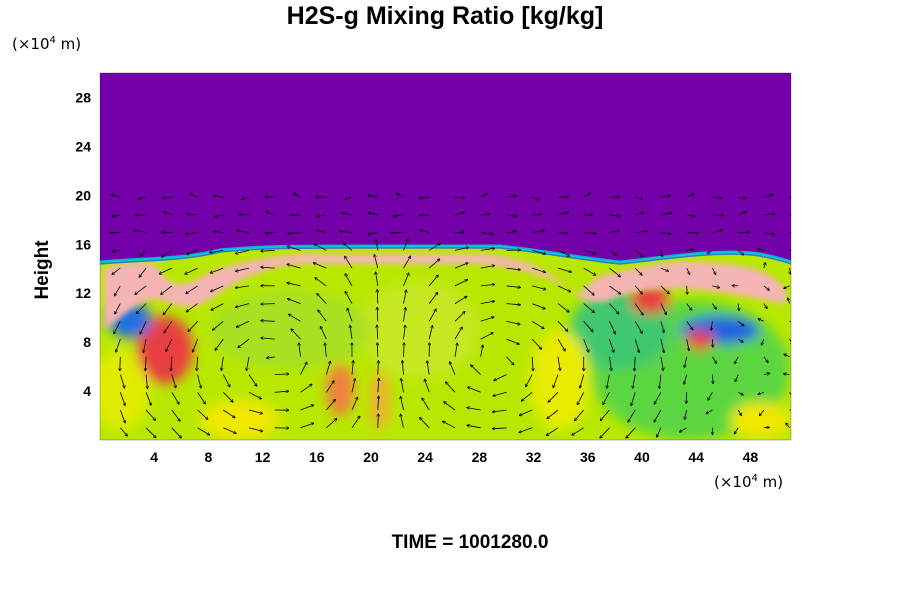 Image resolution: width=900 pixels, height=600 pixels. What do you see at coordinates (445, 16) in the screenshot?
I see `chart-title: H2S-g Mixing Ratio [kg/kg]` at bounding box center [445, 16].